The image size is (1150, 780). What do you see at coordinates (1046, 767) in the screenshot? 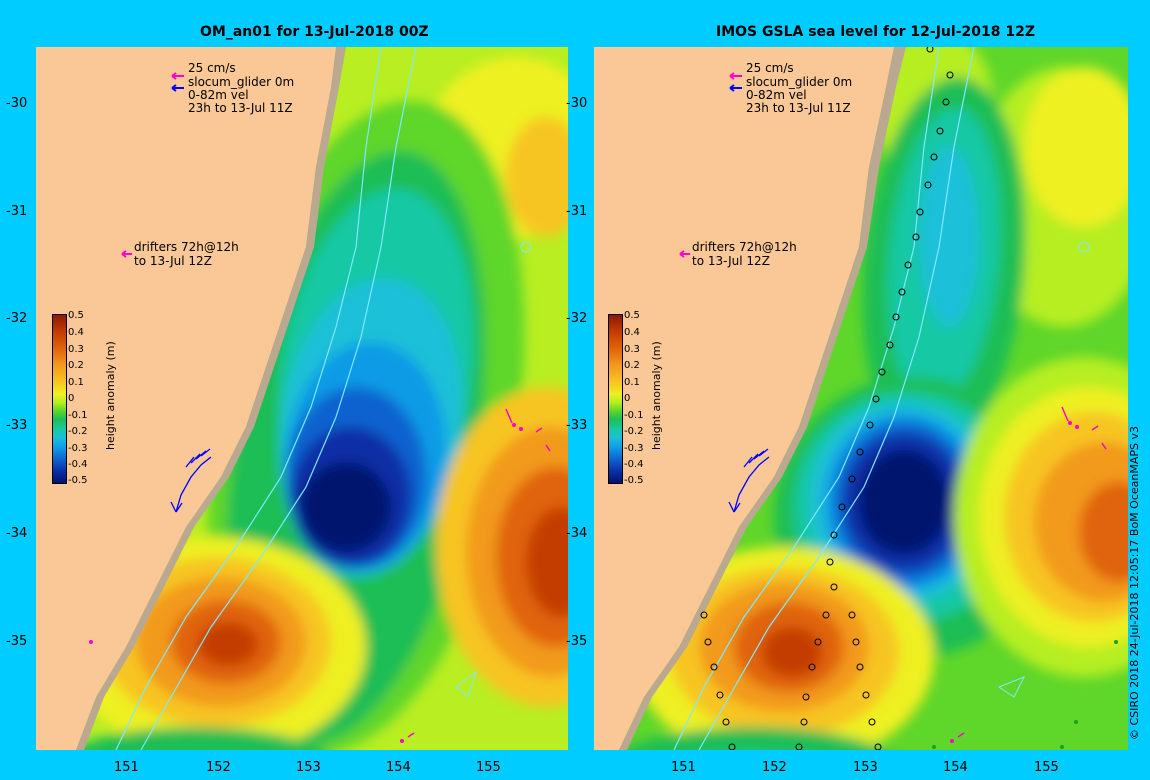
I see `right-xtick-4: 155` at bounding box center [1046, 767].